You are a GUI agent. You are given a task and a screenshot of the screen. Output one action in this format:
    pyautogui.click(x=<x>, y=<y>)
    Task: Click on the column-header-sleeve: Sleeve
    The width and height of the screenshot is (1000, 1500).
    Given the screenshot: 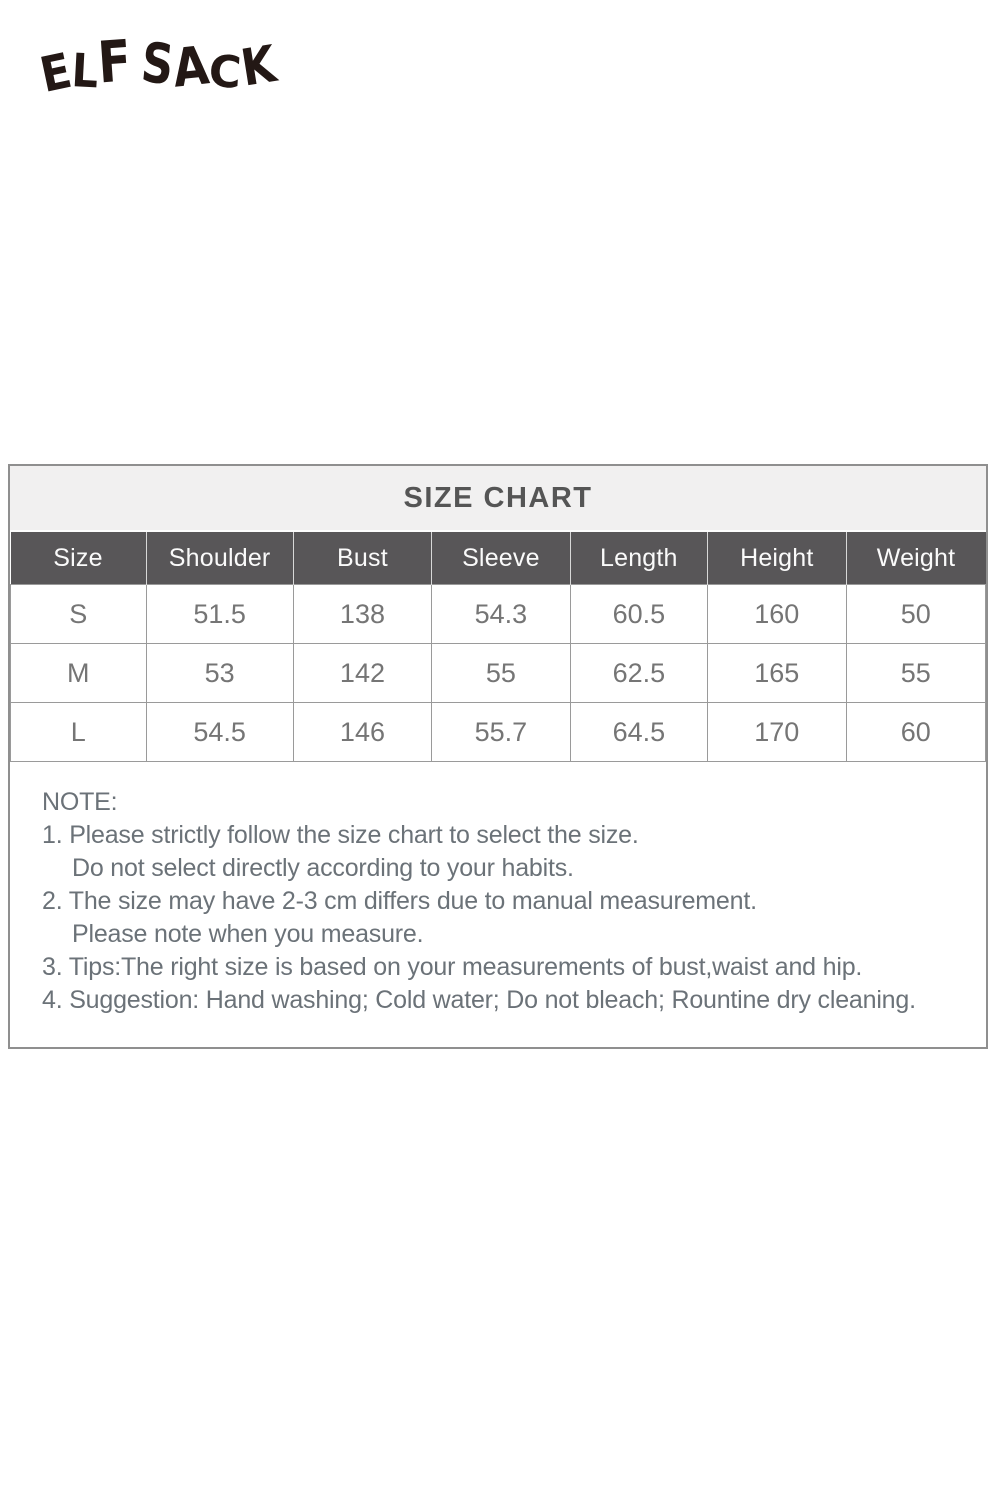 What is the action you would take?
    pyautogui.click(x=501, y=558)
    